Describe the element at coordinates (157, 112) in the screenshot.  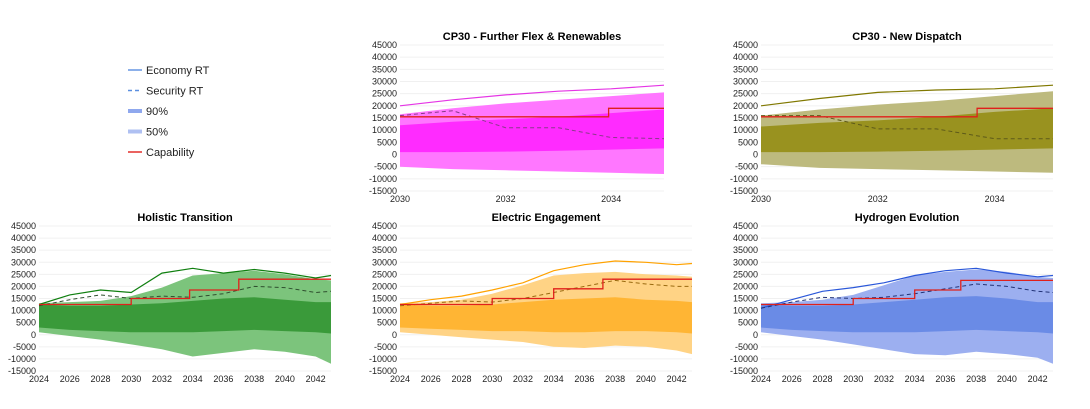
I see `legend-label: 90%` at that location.